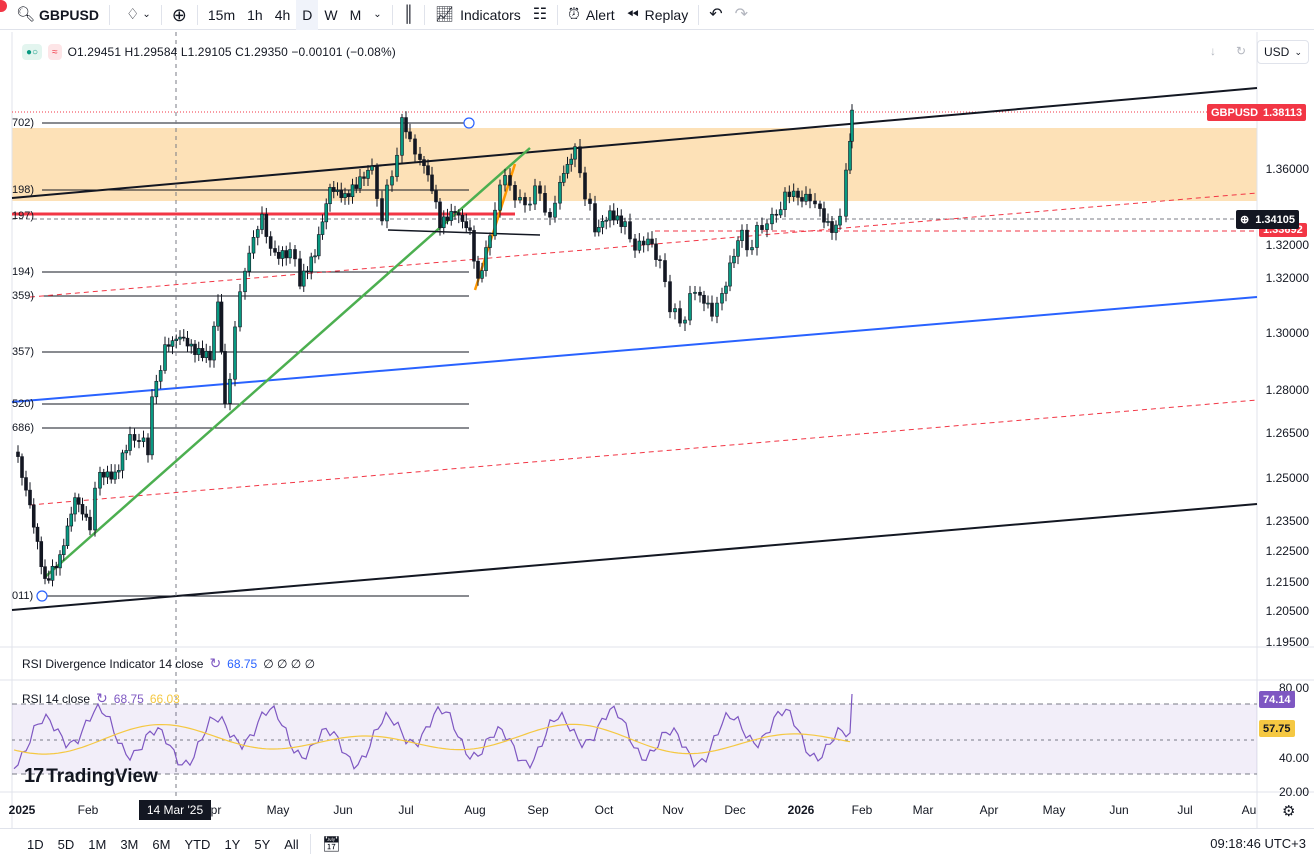 The width and height of the screenshot is (1314, 859). I want to click on range-5y: 5Y, so click(262, 844).